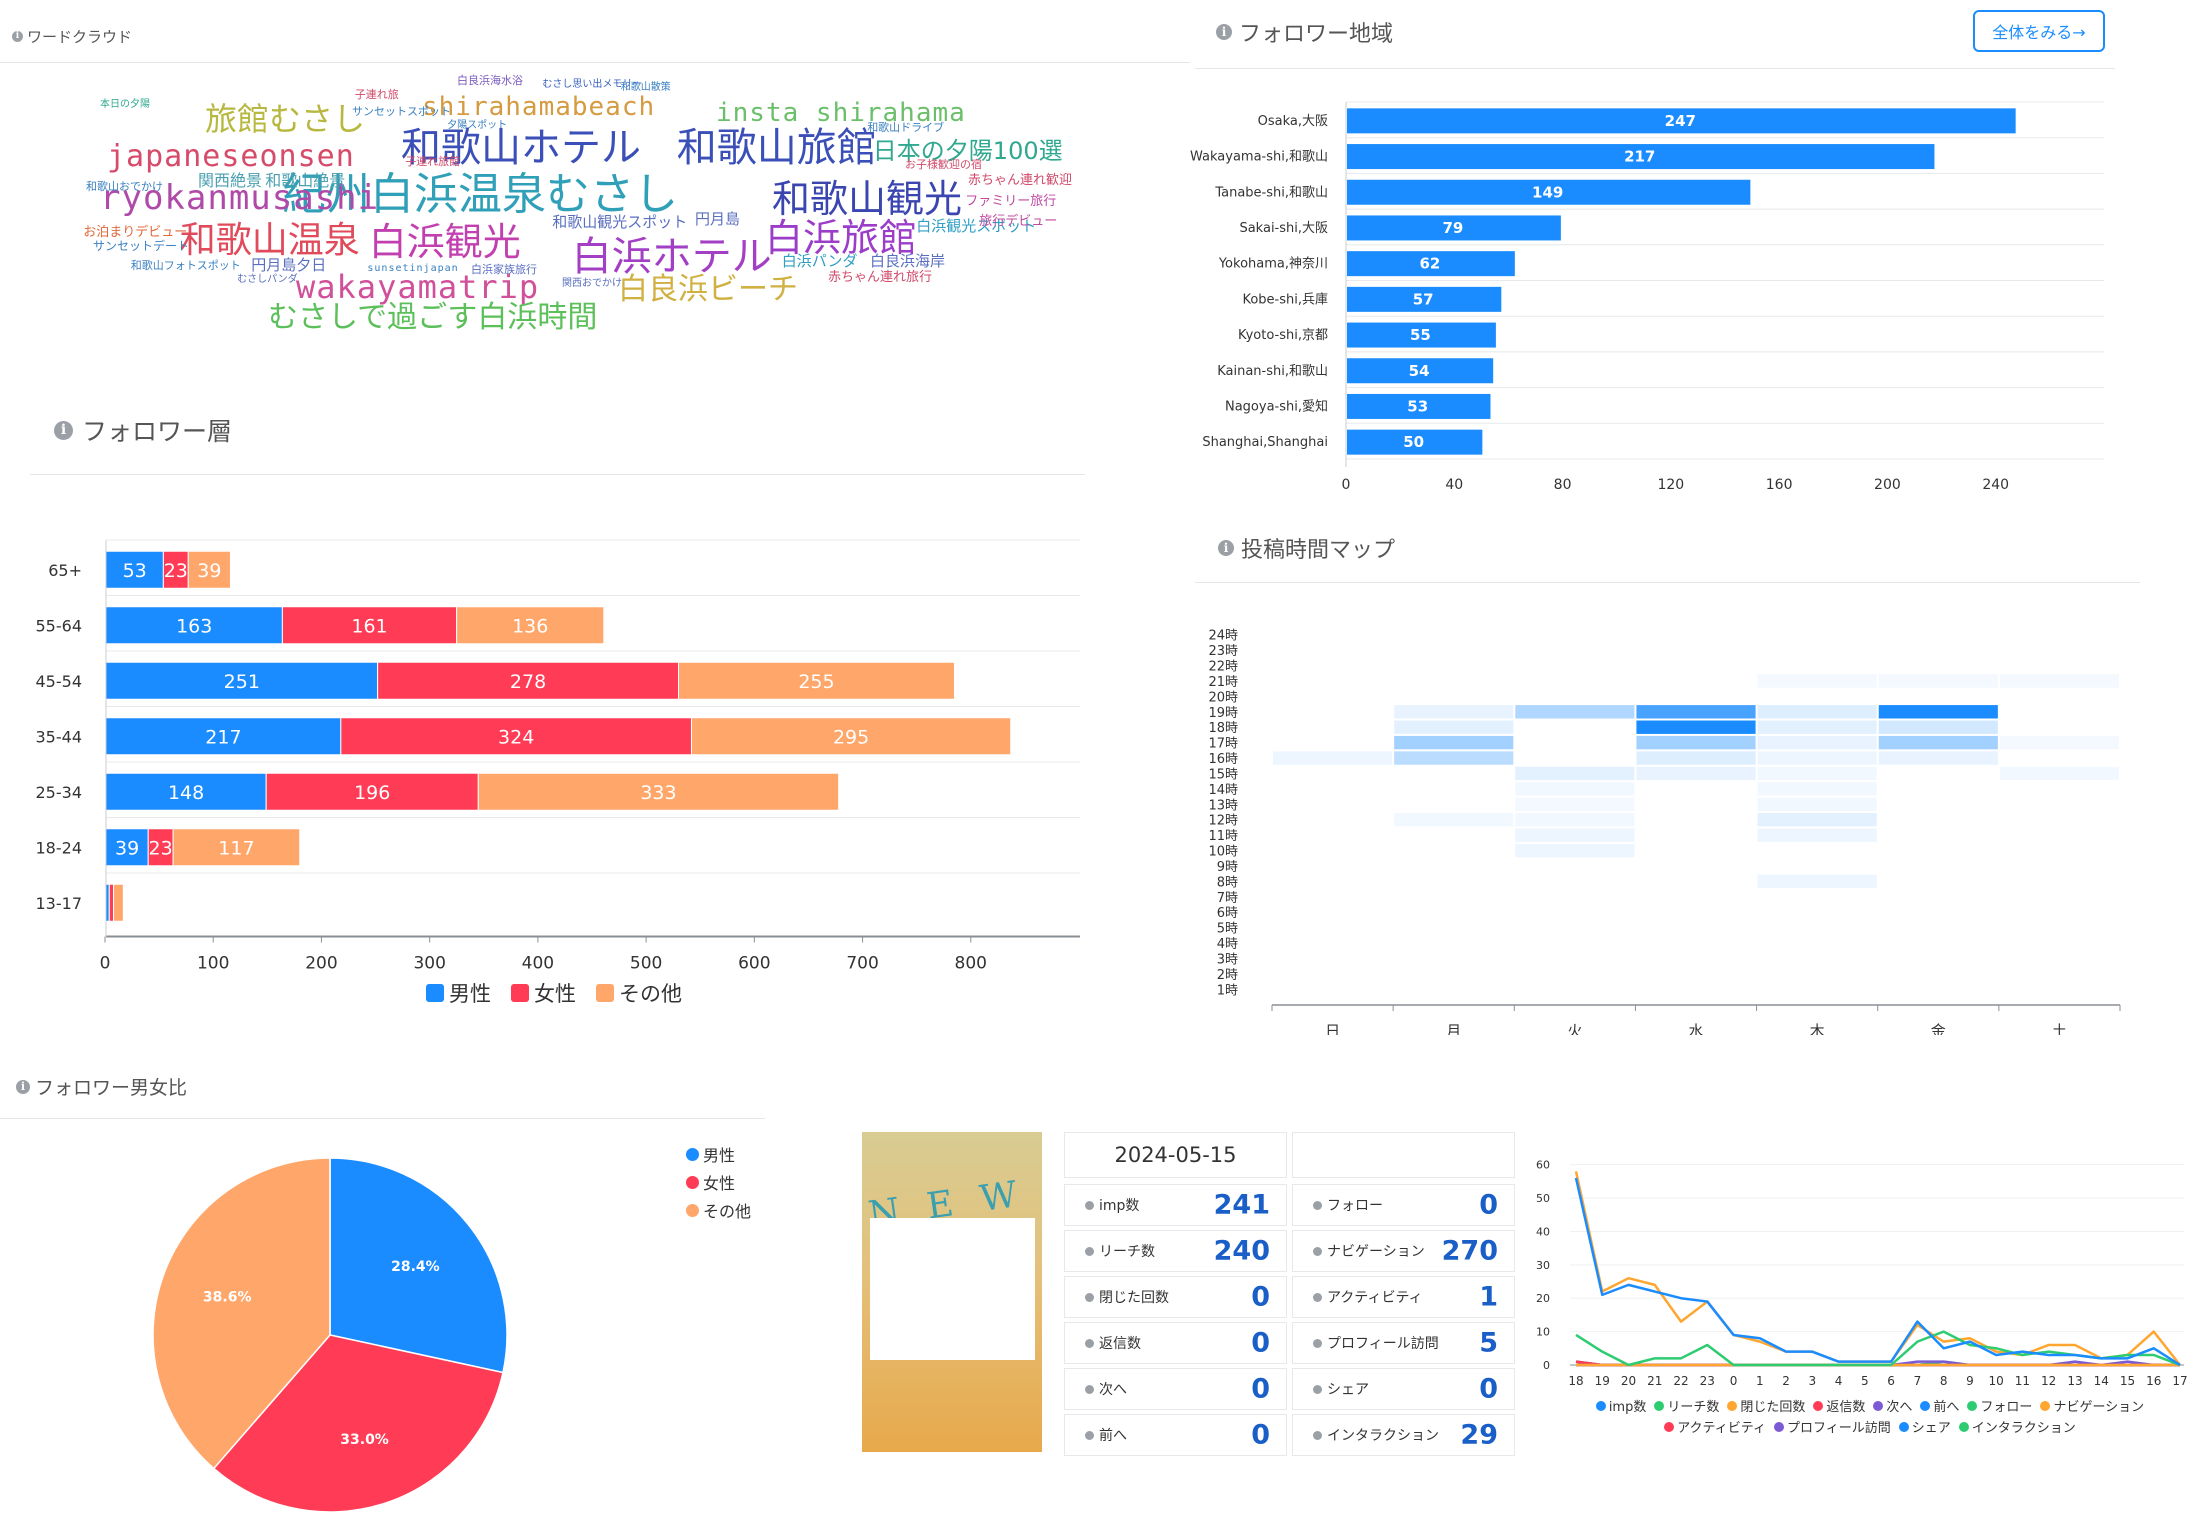 This screenshot has height=1526, width=2200. Describe the element at coordinates (1620, 1405) in the screenshot. I see `timeline-legend-item: imp数` at that location.